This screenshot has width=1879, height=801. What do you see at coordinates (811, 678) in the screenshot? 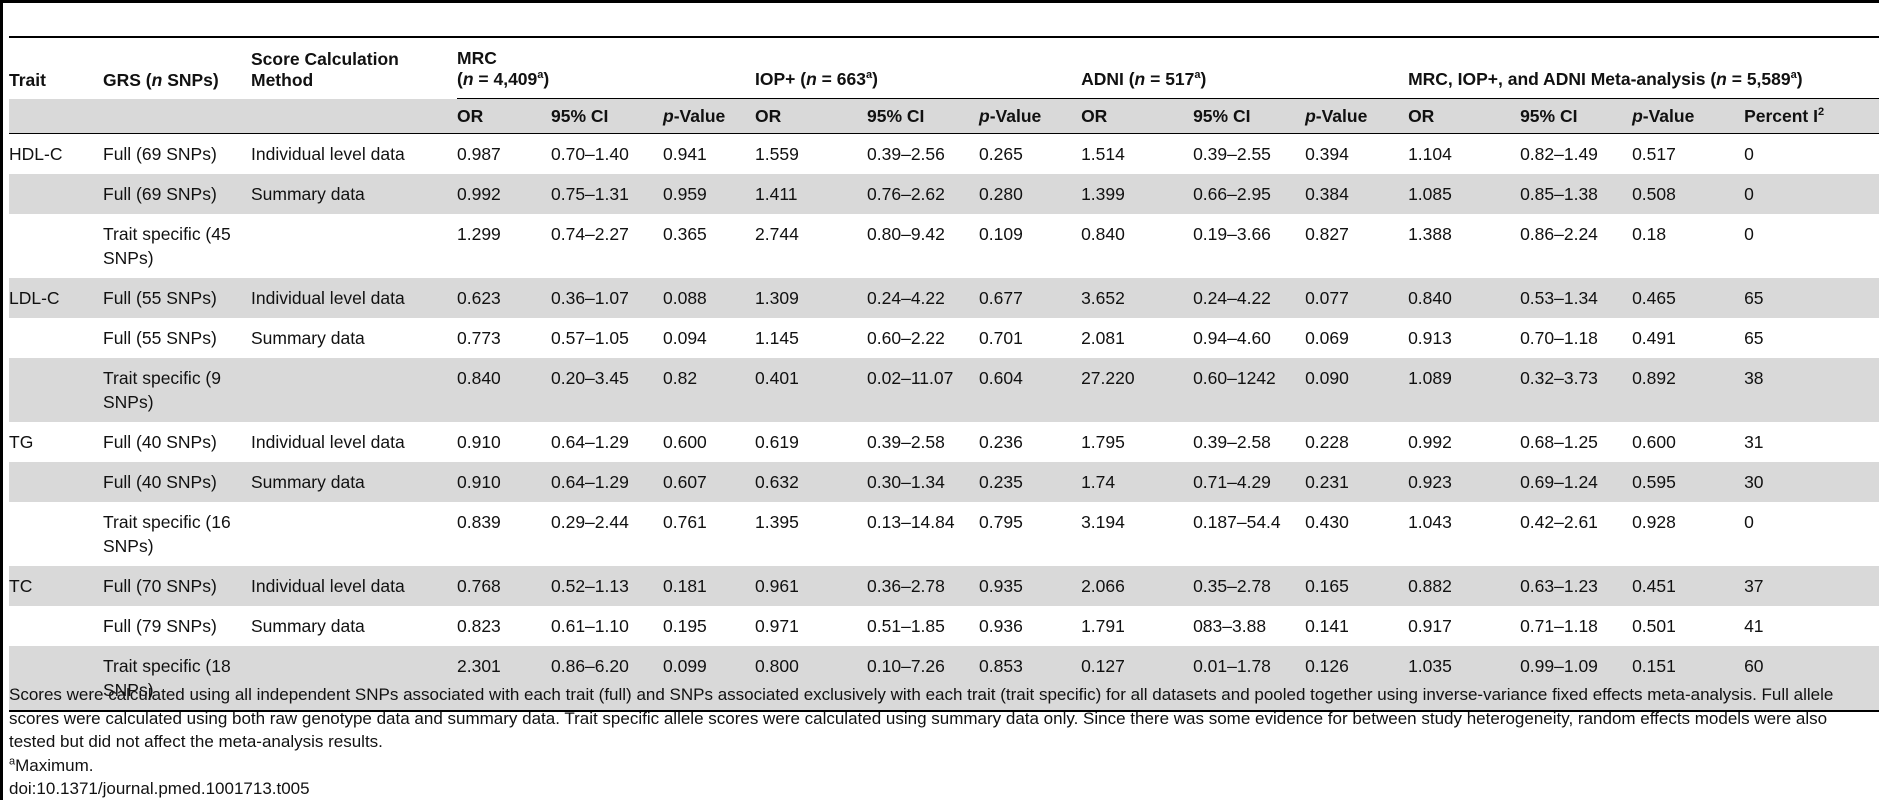
I see `cell-iop-or: 0.800` at bounding box center [811, 678].